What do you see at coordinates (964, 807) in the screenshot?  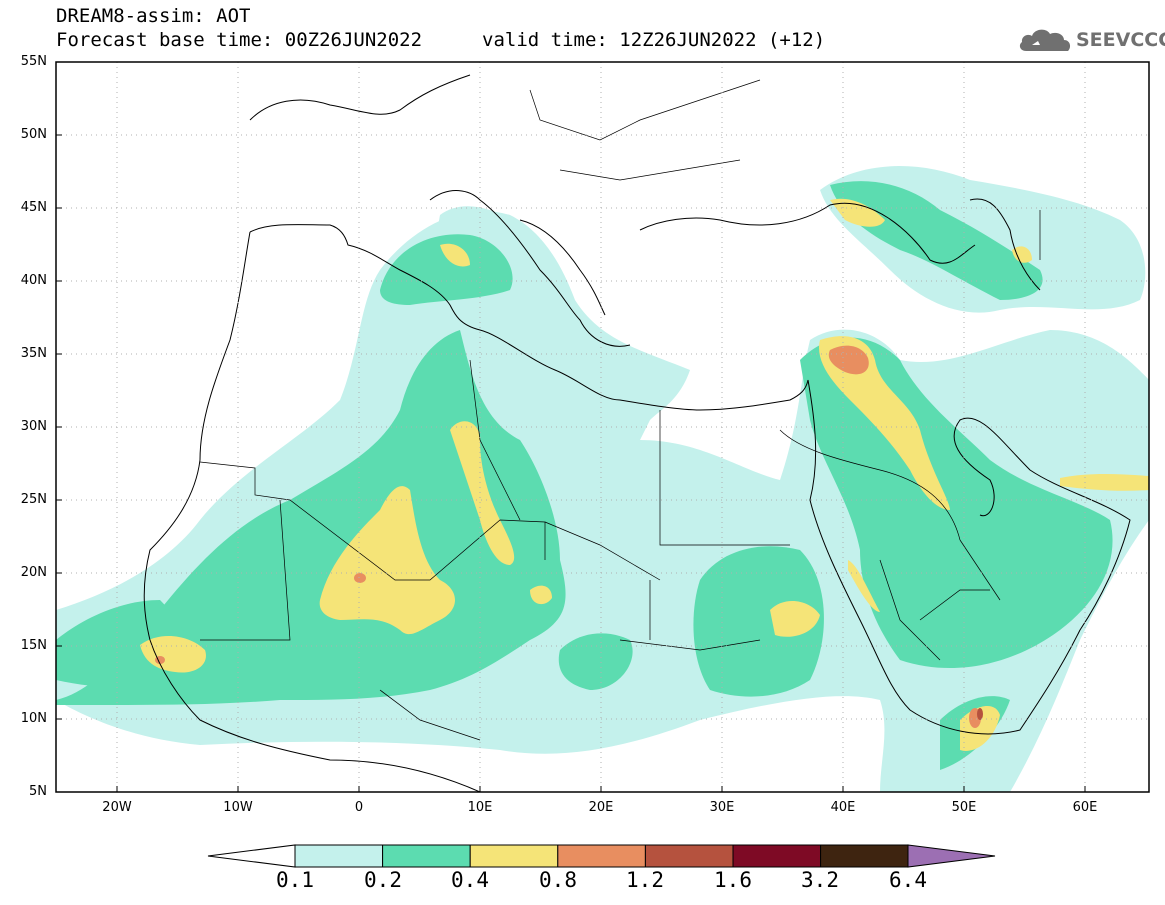 I see `lon-label: 50E` at bounding box center [964, 807].